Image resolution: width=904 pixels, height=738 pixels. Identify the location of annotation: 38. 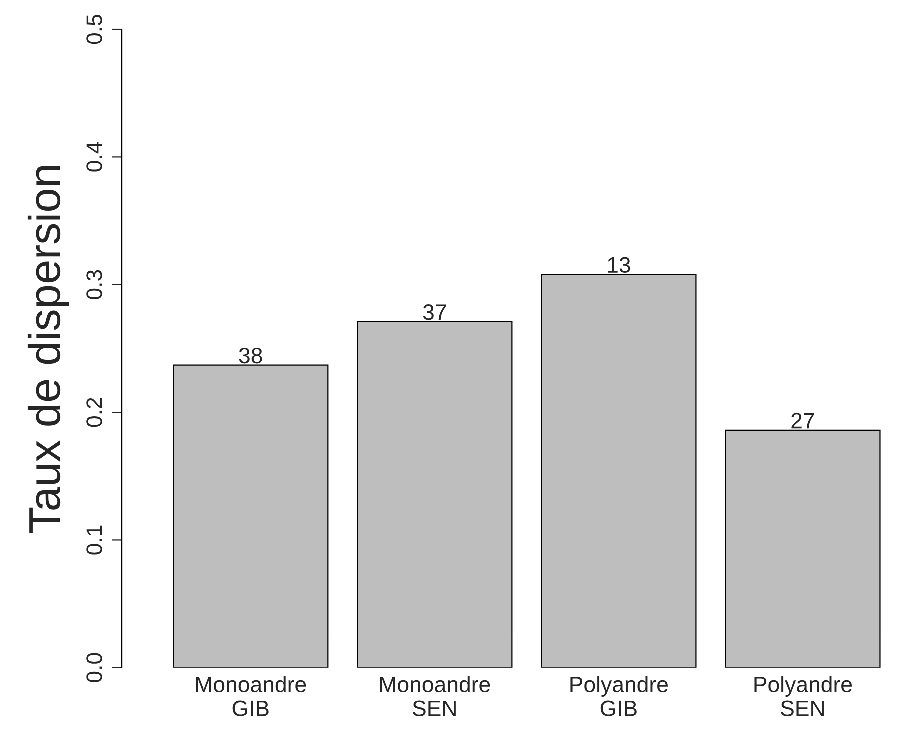
(250, 356).